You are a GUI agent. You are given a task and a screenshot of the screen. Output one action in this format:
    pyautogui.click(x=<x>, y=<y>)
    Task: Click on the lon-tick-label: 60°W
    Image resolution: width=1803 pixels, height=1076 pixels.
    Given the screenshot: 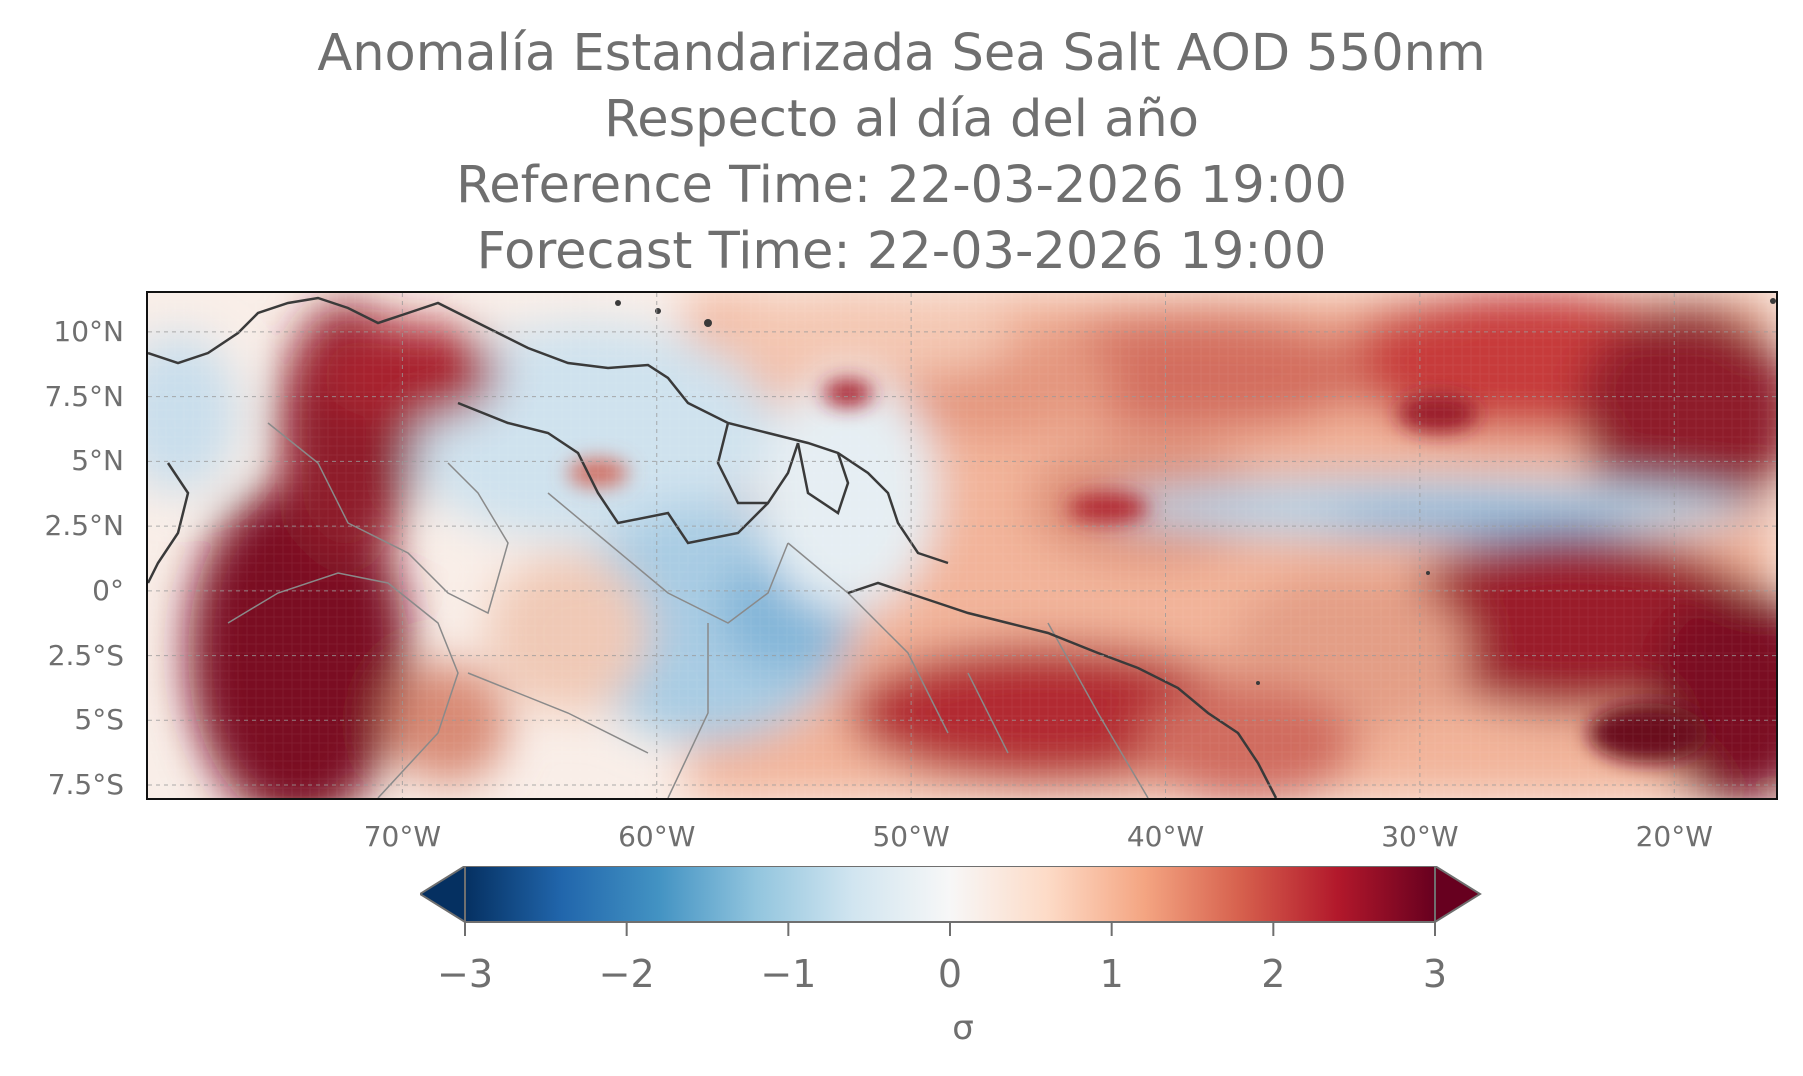 What is the action you would take?
    pyautogui.click(x=657, y=836)
    